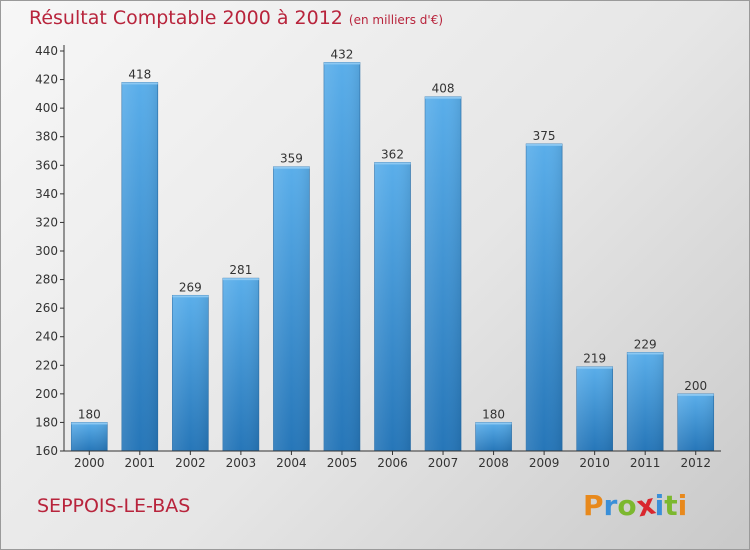 The height and width of the screenshot is (550, 750). What do you see at coordinates (392, 163) in the screenshot?
I see `bar-top-2006` at bounding box center [392, 163].